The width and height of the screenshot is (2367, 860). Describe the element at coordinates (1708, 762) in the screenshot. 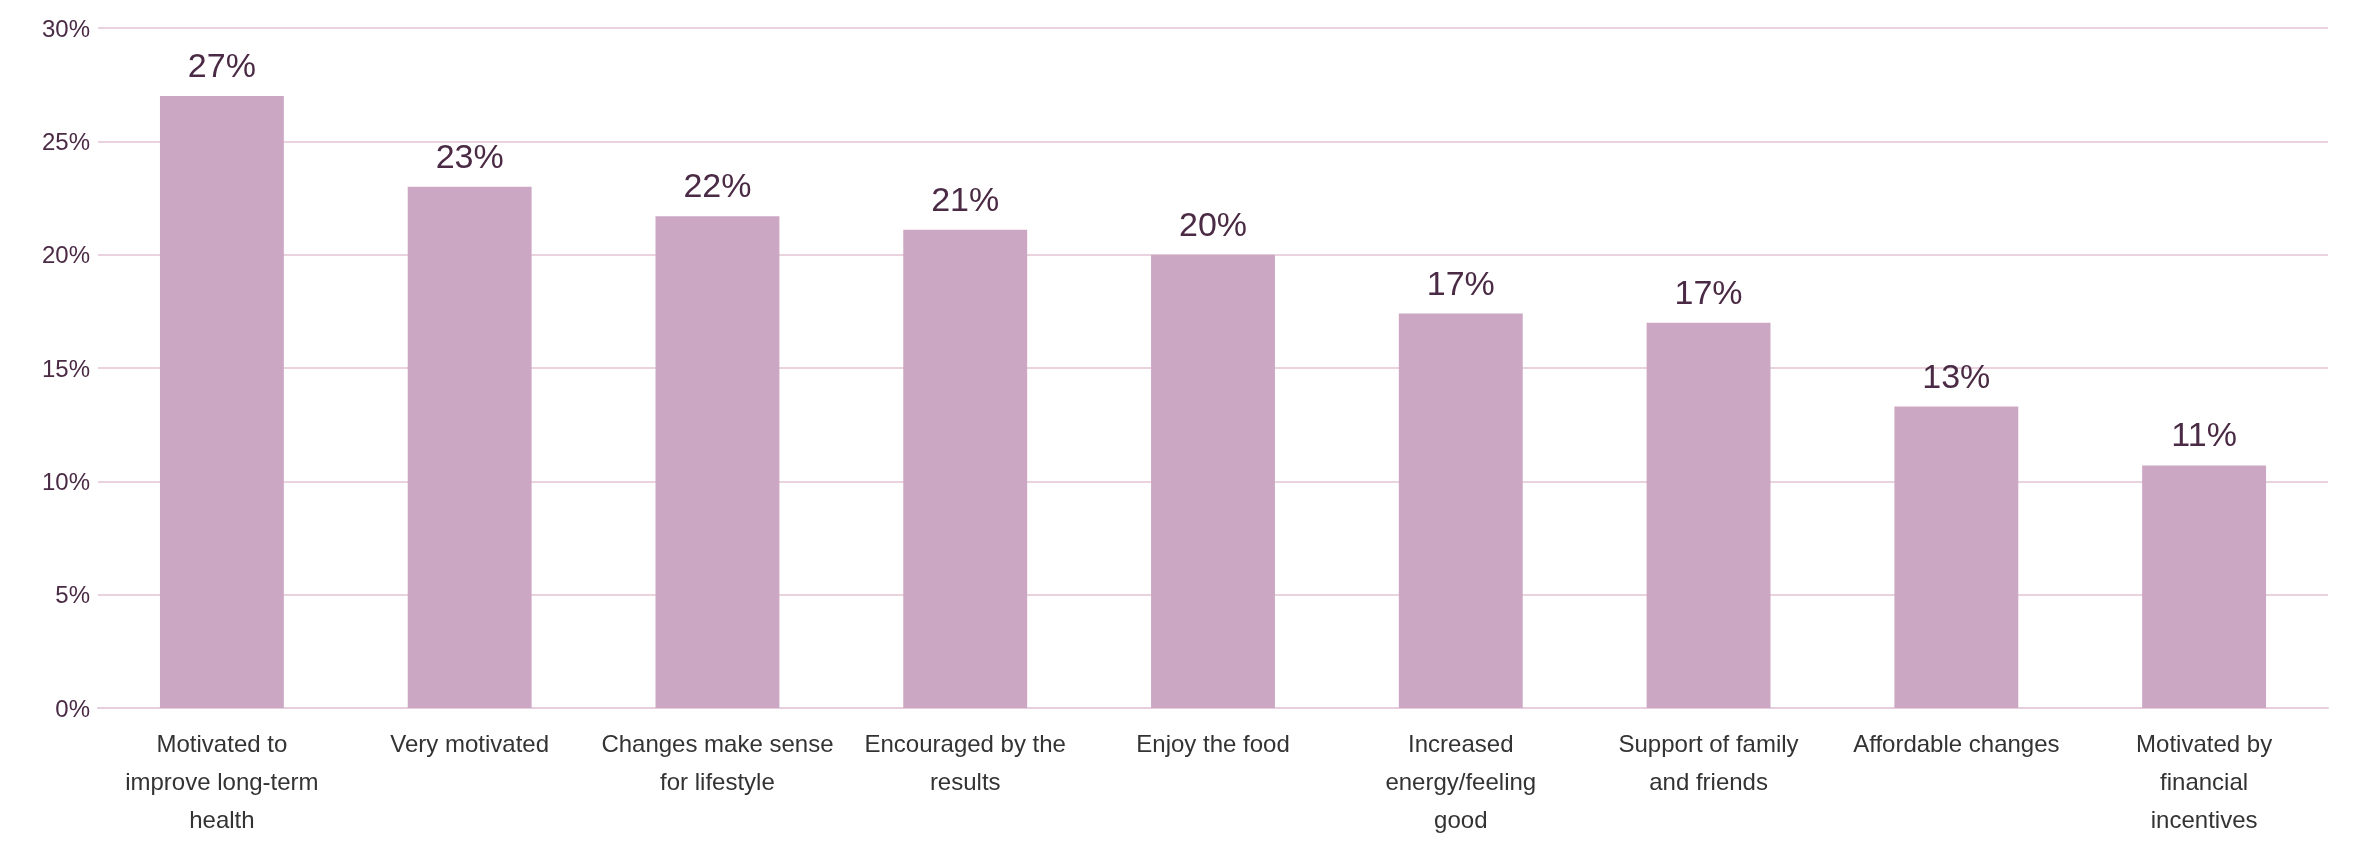

I see `x-tick-label: Support of family and friends` at that location.